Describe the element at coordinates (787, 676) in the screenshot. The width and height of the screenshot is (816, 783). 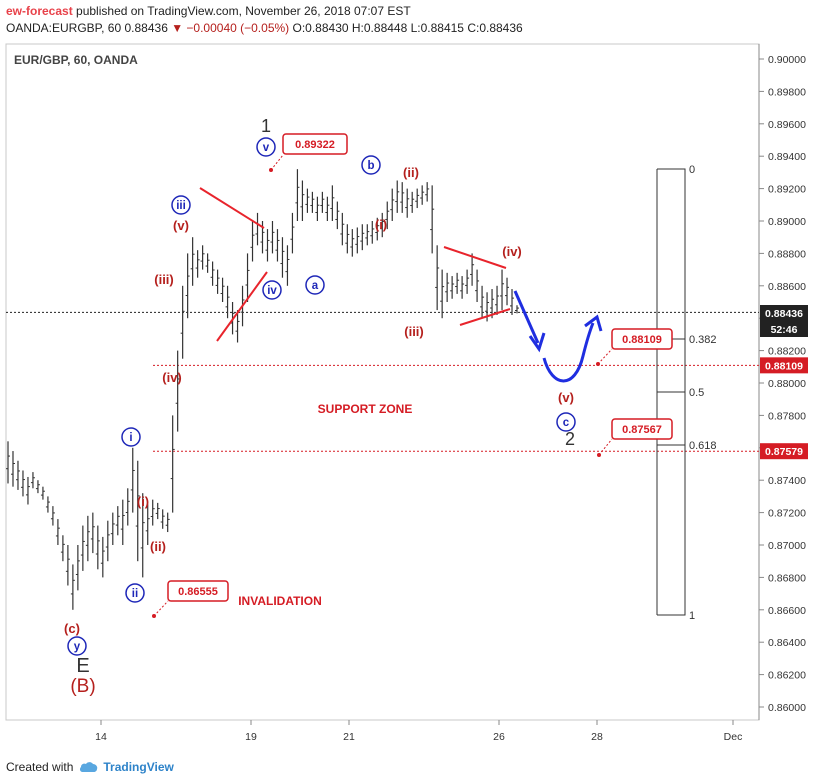
I see `y-tick-label: 0.86200` at that location.